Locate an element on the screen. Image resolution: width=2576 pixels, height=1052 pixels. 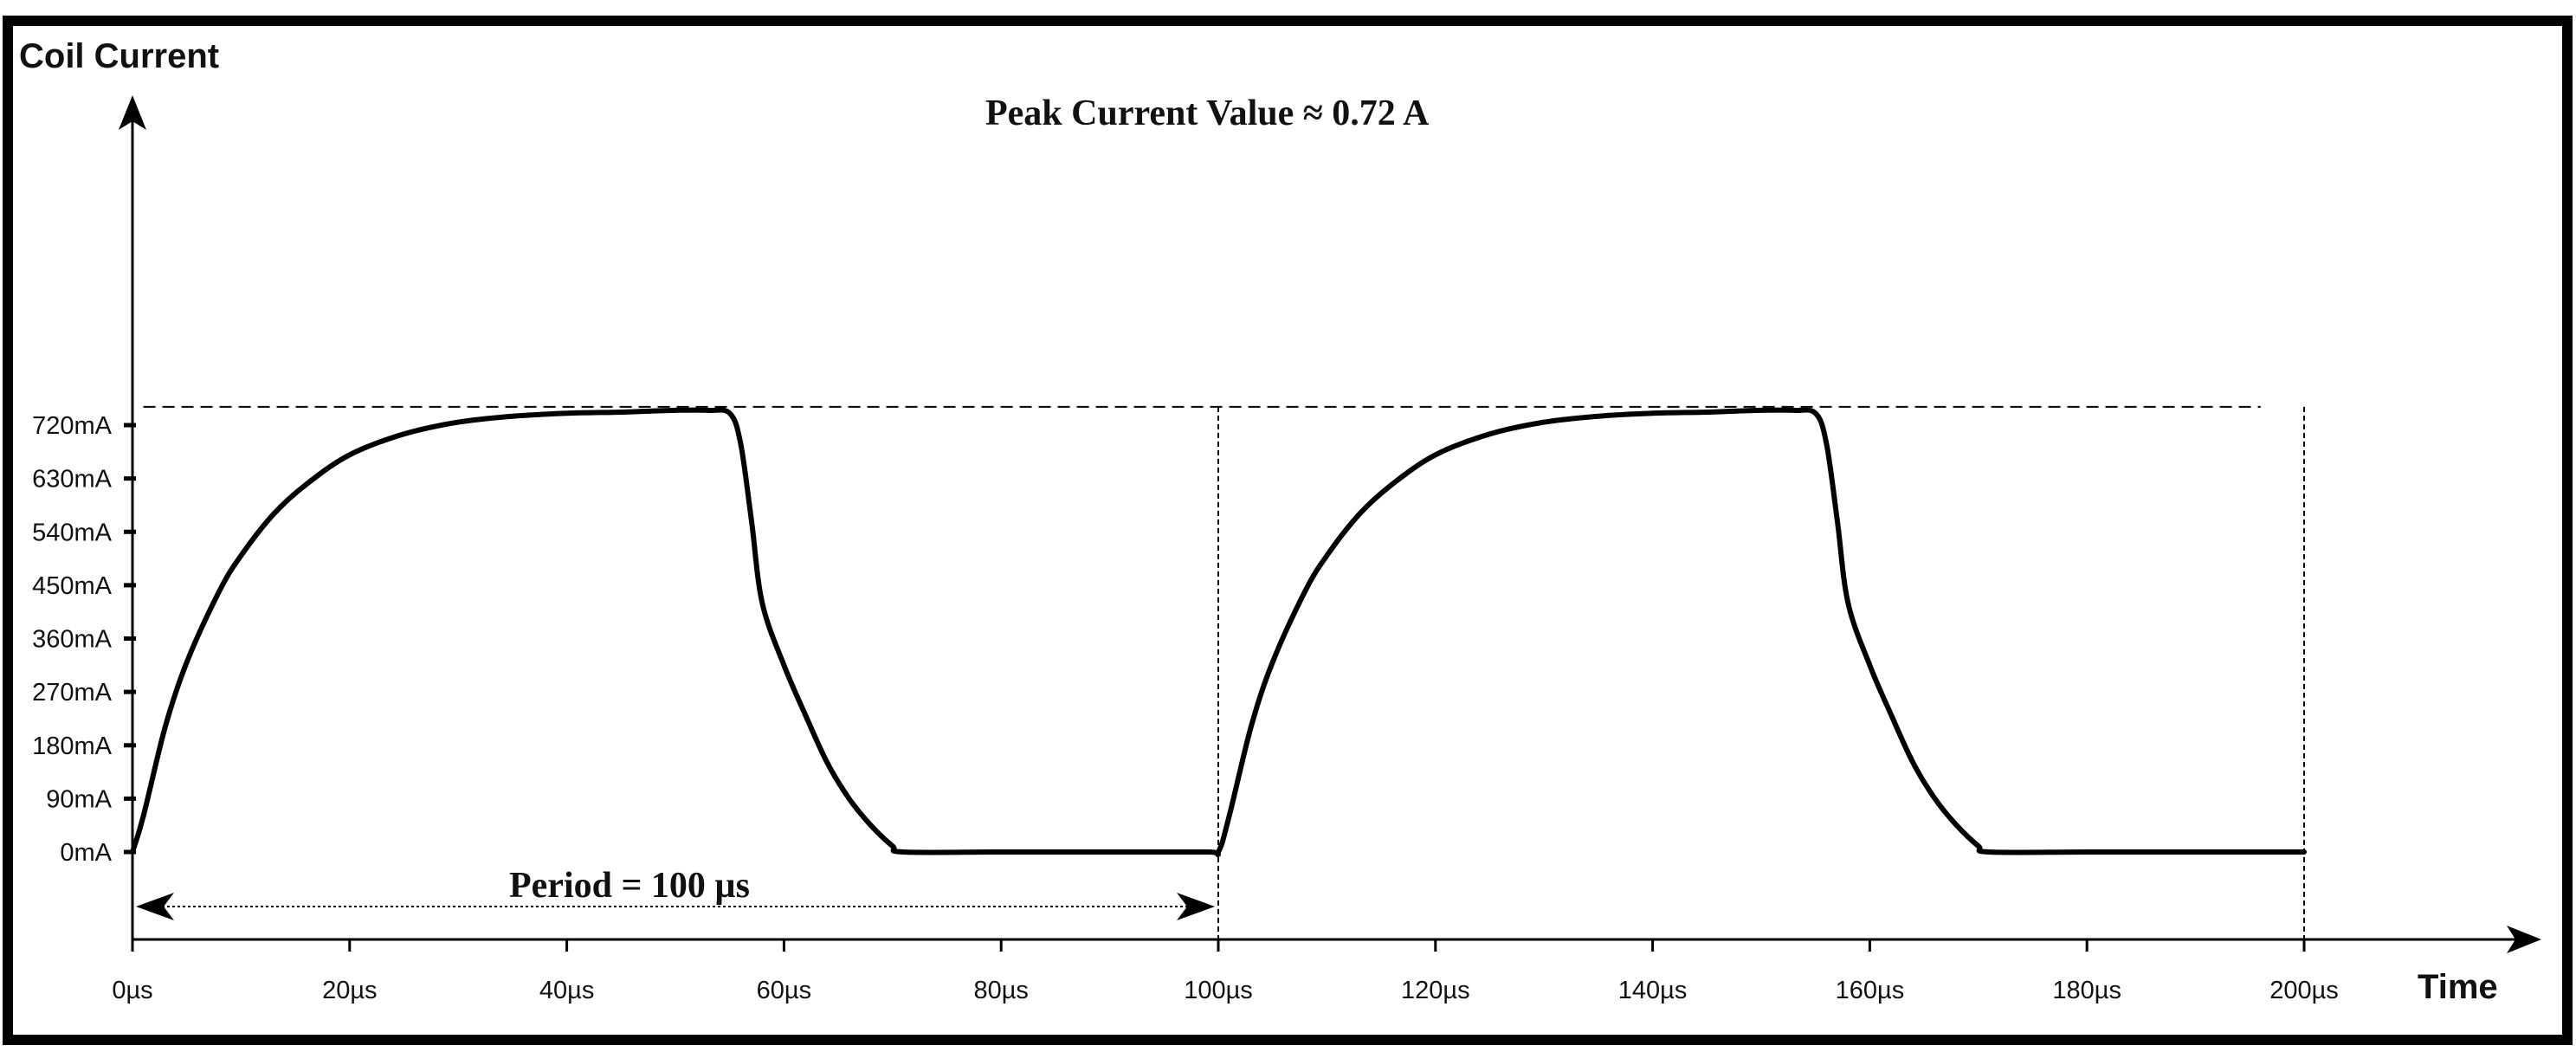
y-tick-label: 630mA is located at coordinates (72, 480).